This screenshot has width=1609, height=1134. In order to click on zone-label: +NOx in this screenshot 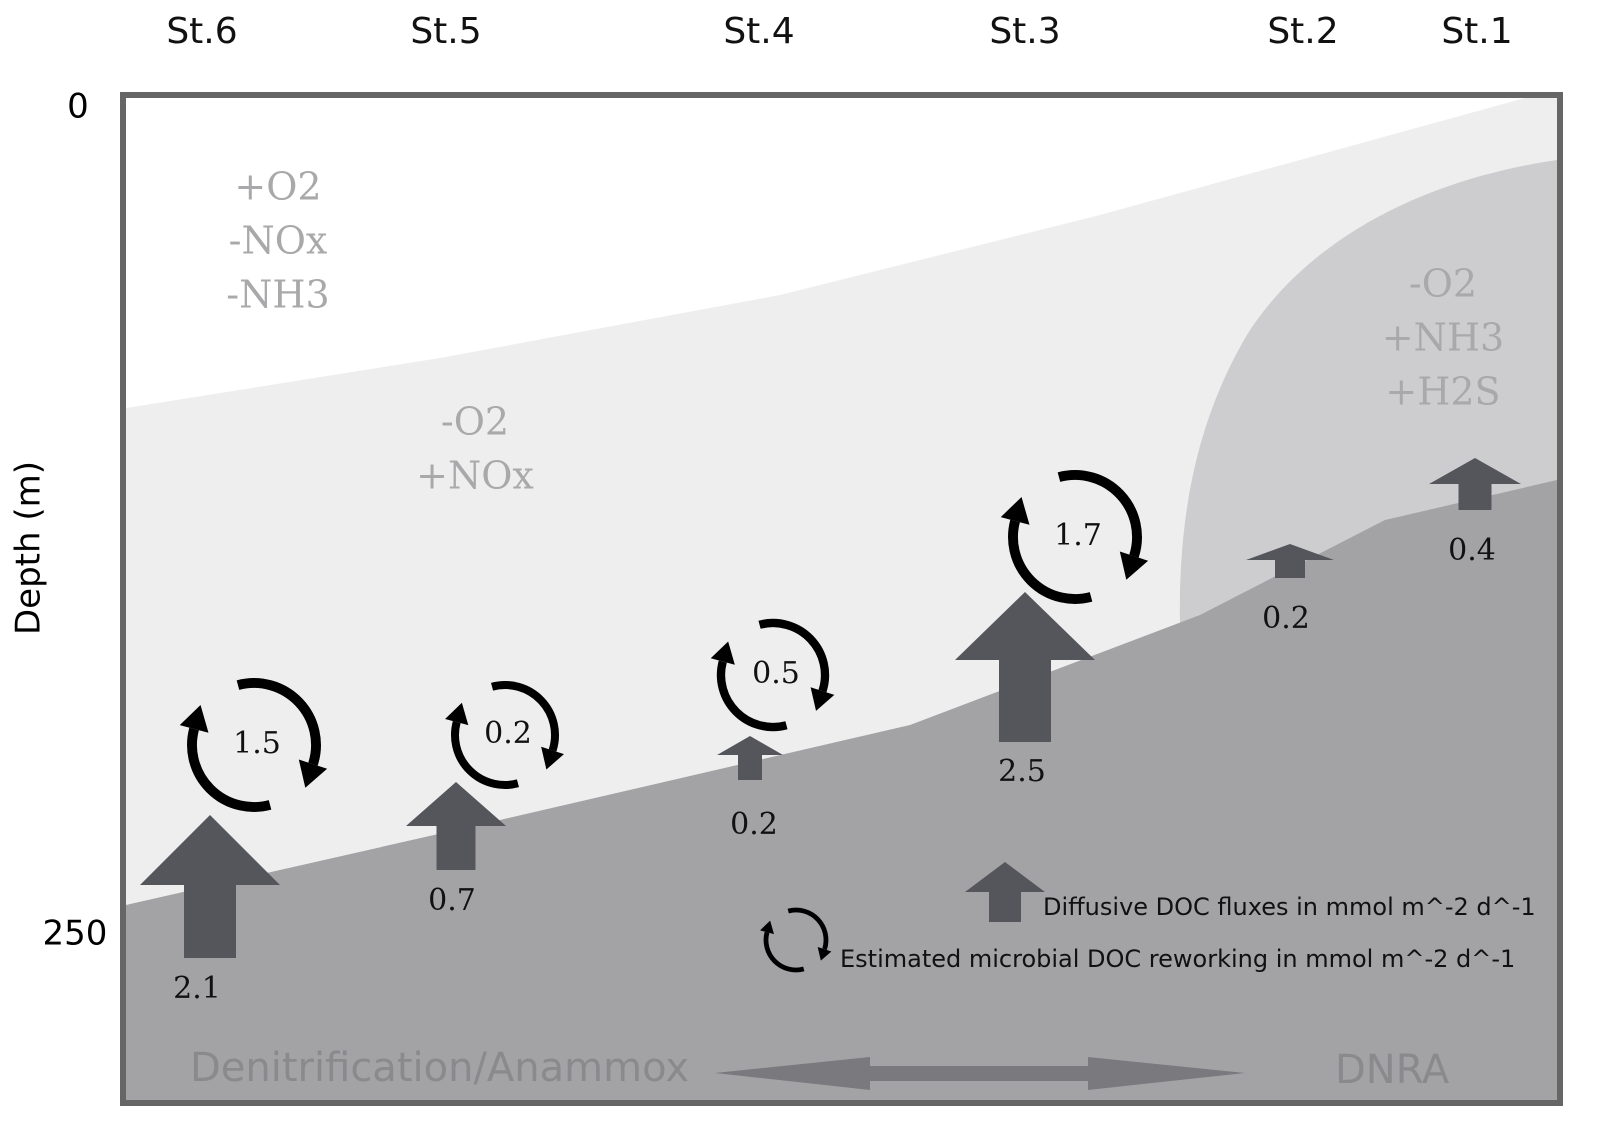, I will do `click(475, 476)`.